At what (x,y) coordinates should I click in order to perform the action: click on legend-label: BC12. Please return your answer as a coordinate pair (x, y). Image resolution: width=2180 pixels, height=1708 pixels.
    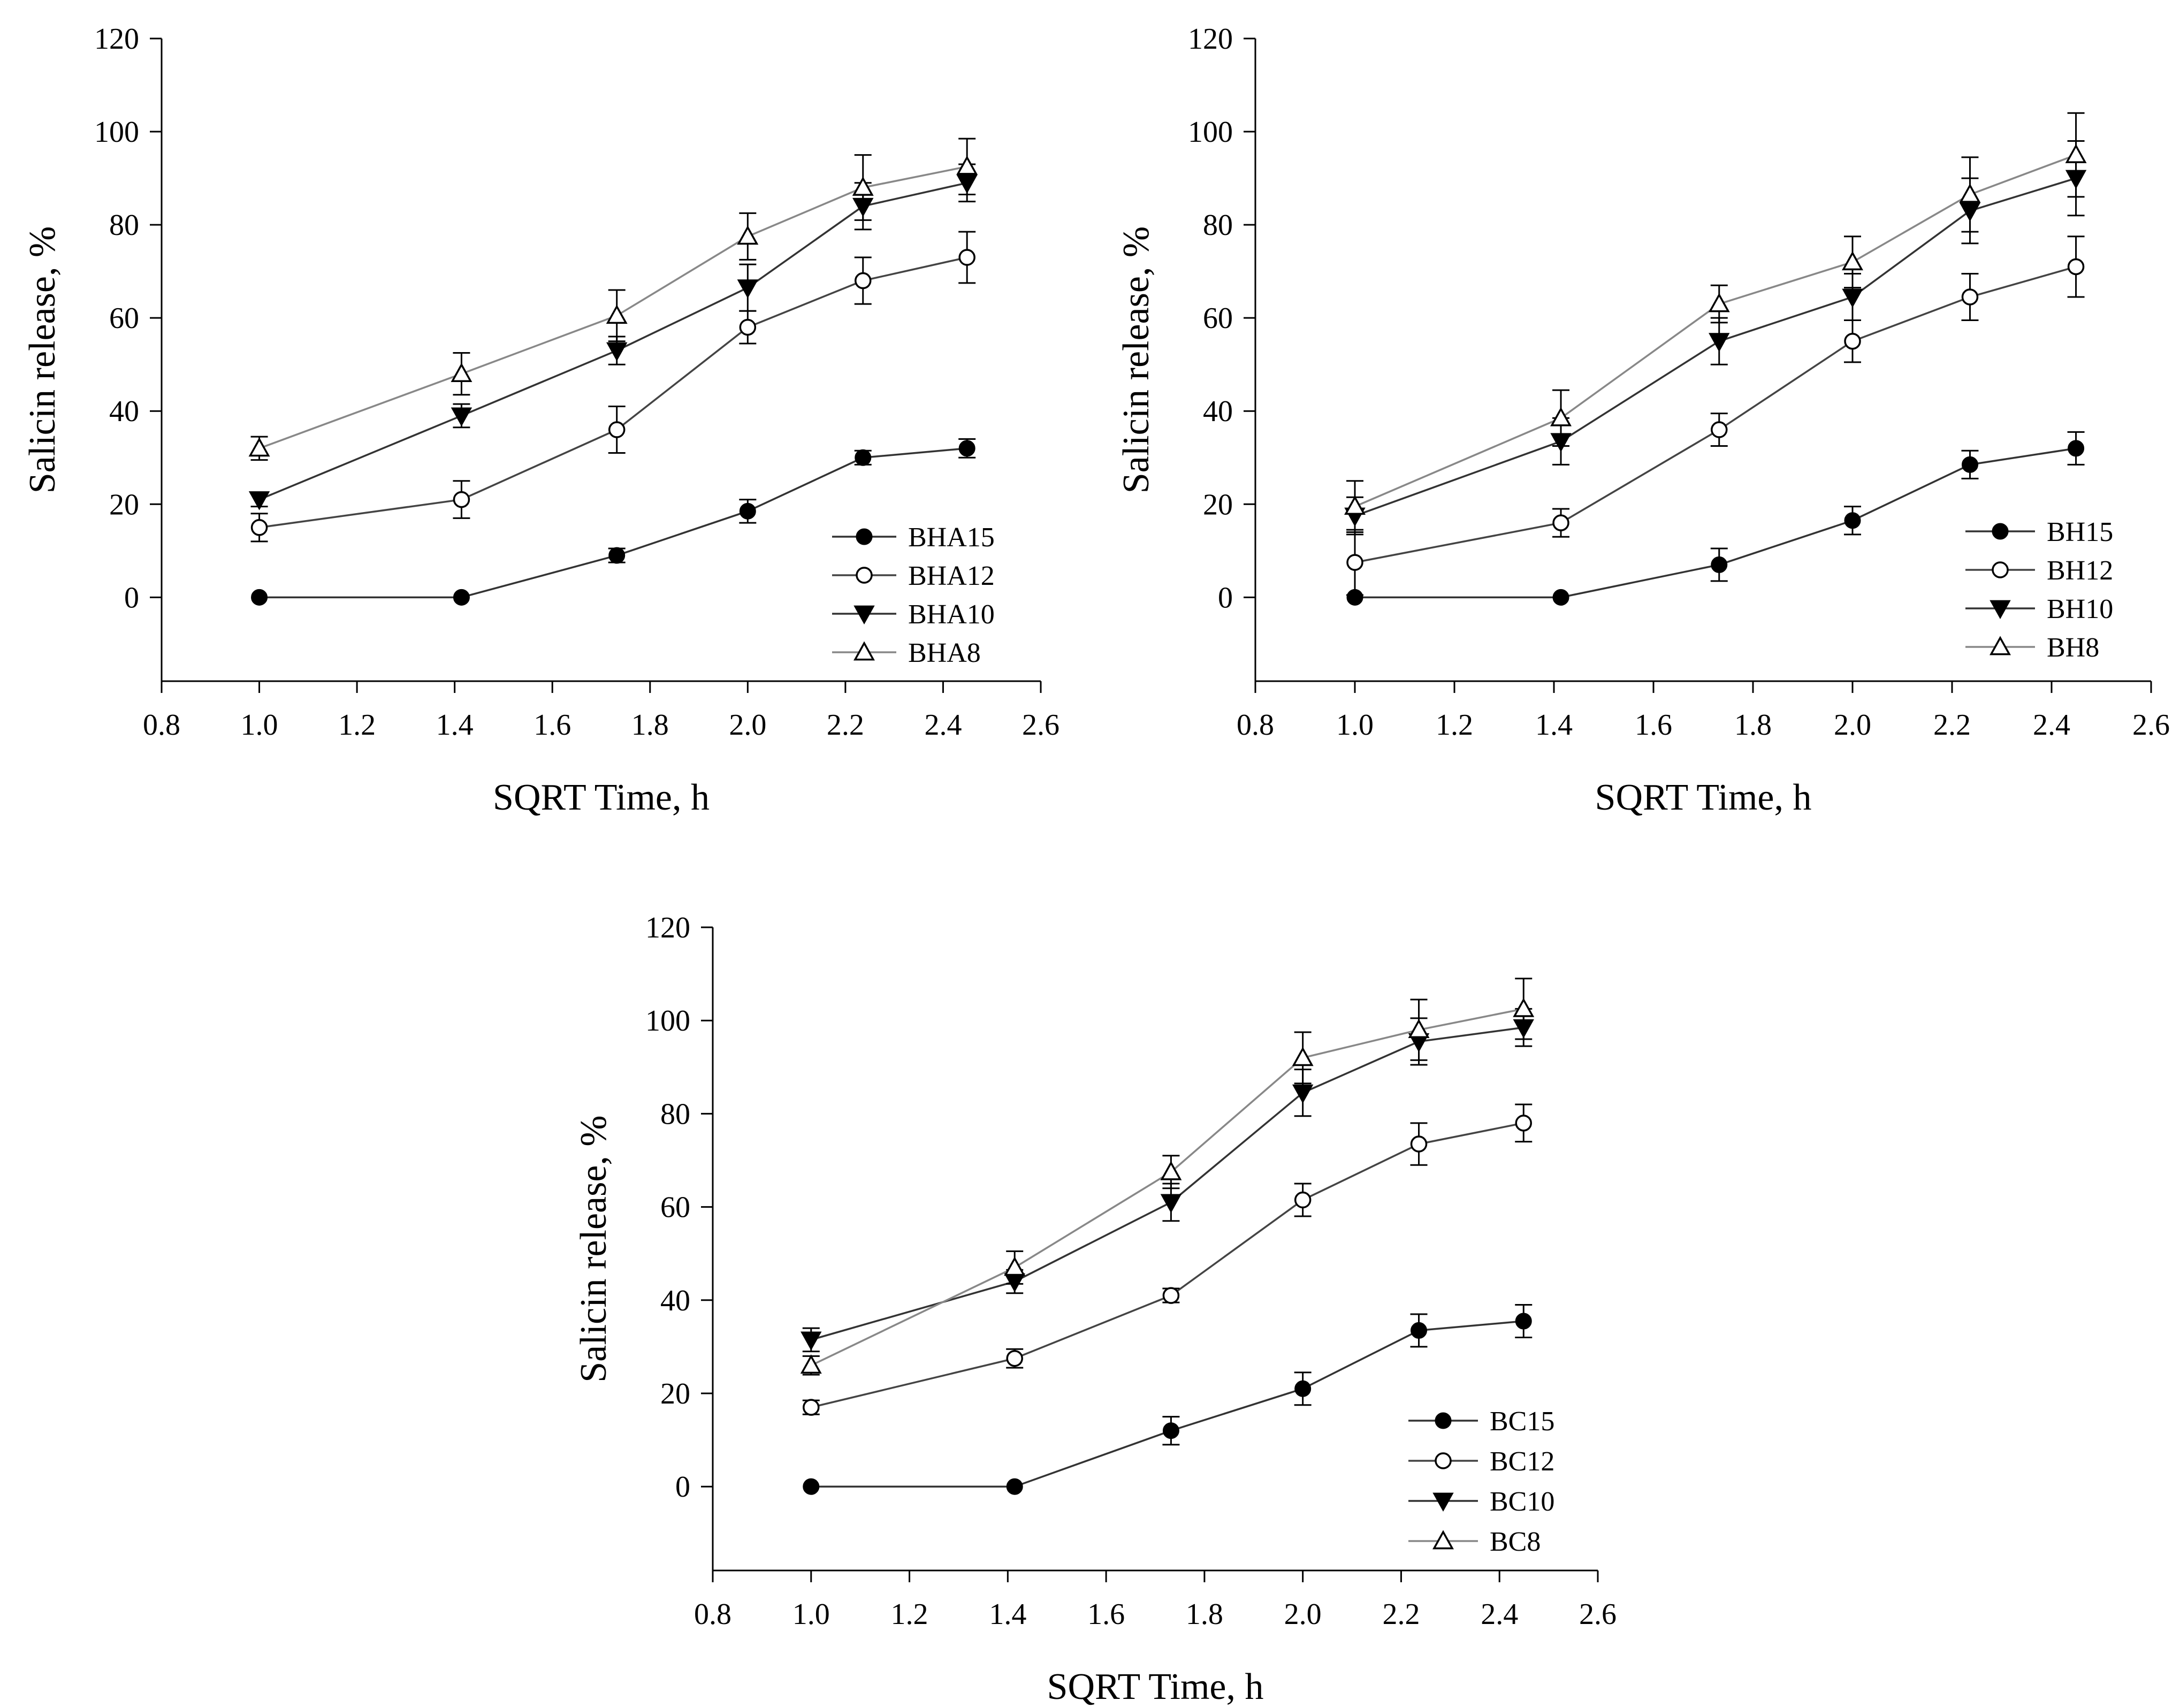
    Looking at the image, I should click on (1522, 1461).